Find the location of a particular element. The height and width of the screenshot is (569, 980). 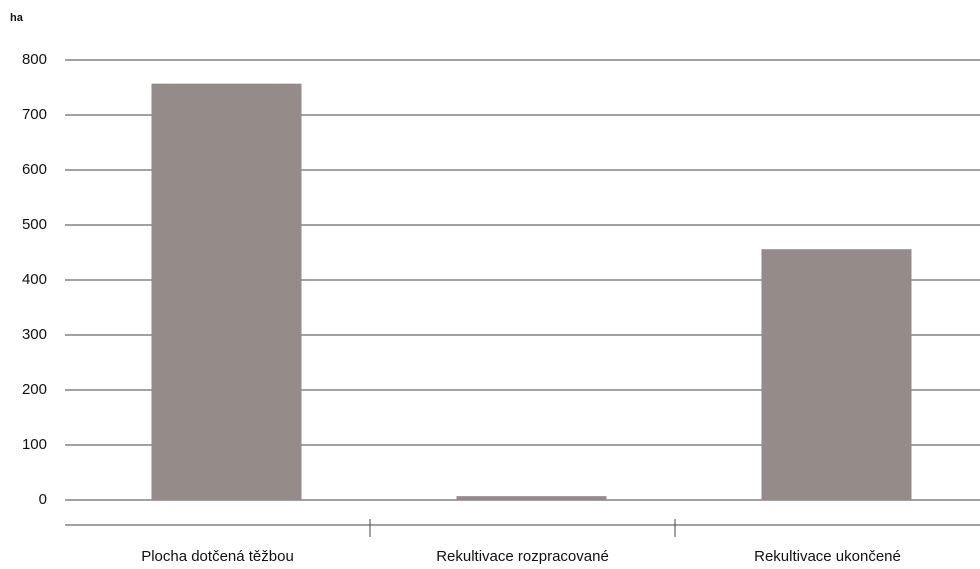

y-tick-label: 500 is located at coordinates (34, 224).